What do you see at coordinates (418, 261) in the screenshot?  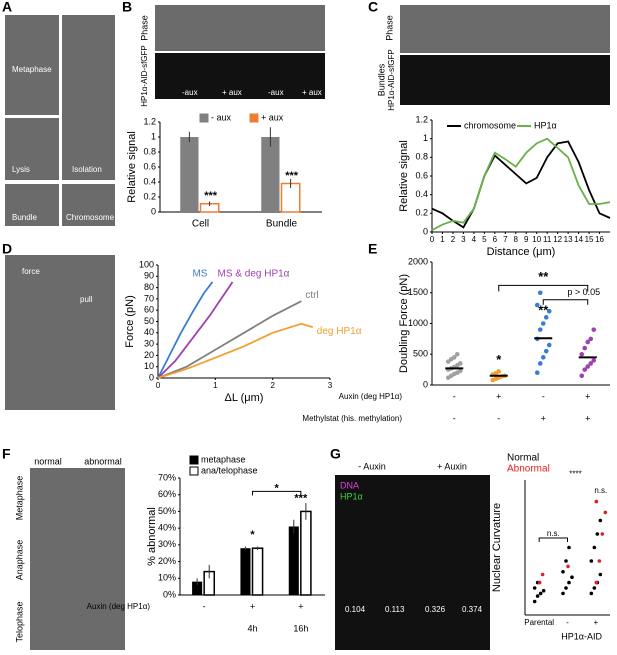 I see `y-tick-label: 2000` at bounding box center [418, 261].